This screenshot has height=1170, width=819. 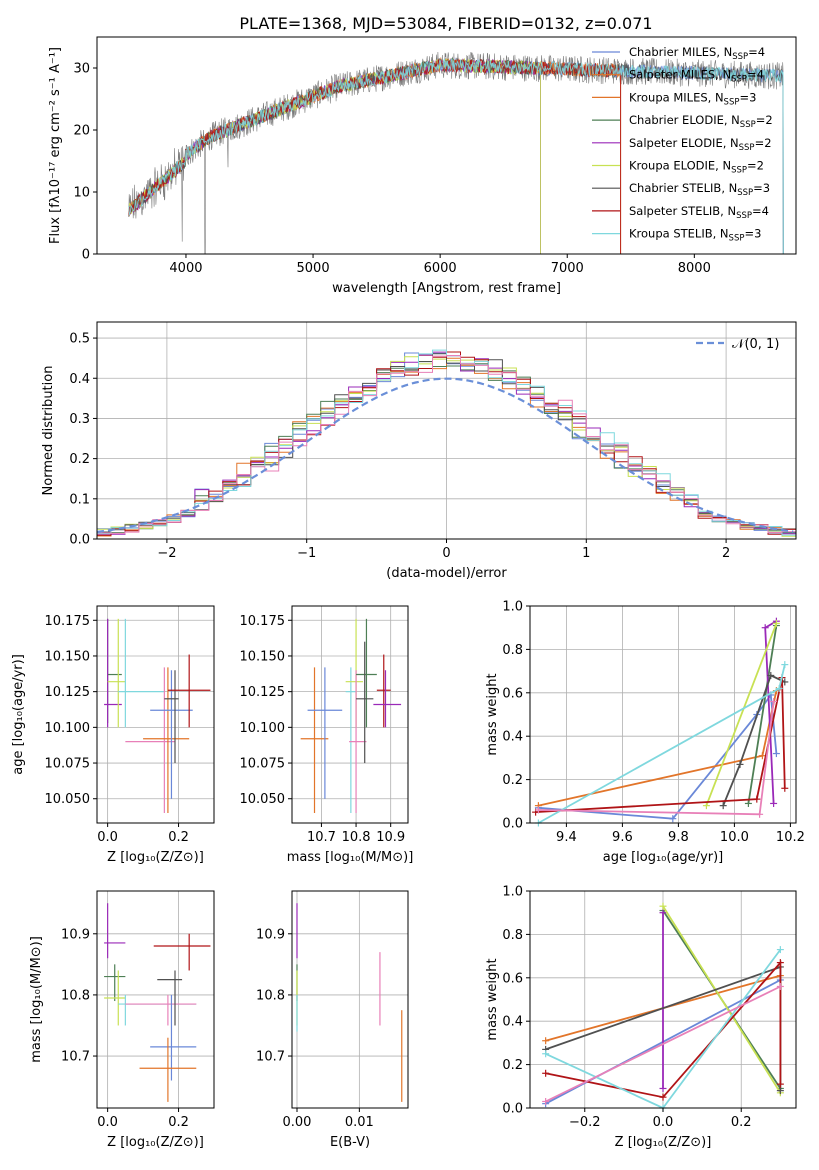 What do you see at coordinates (700, 144) in the screenshot?
I see `legend-label: Salpeter ELODIE, NSSP=2` at bounding box center [700, 144].